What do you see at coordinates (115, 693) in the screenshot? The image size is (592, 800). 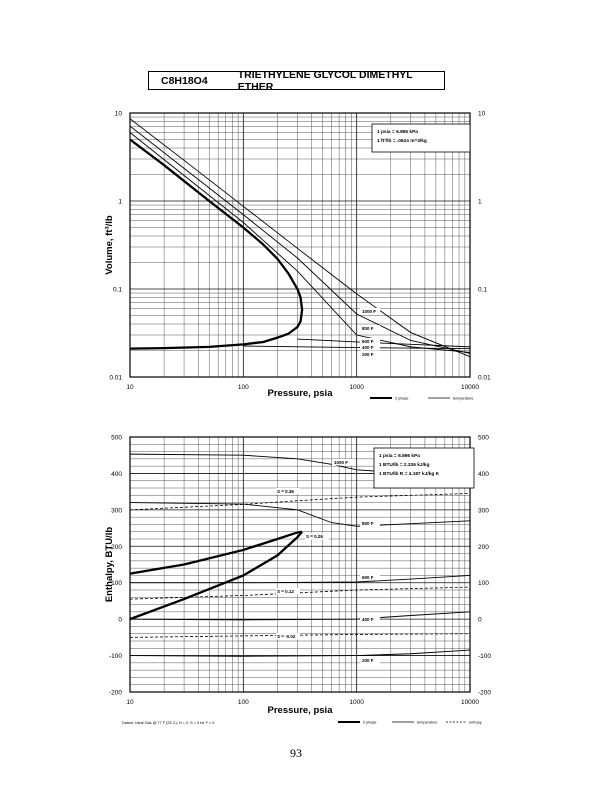 I see `y-tick-label-left: -200` at bounding box center [115, 693].